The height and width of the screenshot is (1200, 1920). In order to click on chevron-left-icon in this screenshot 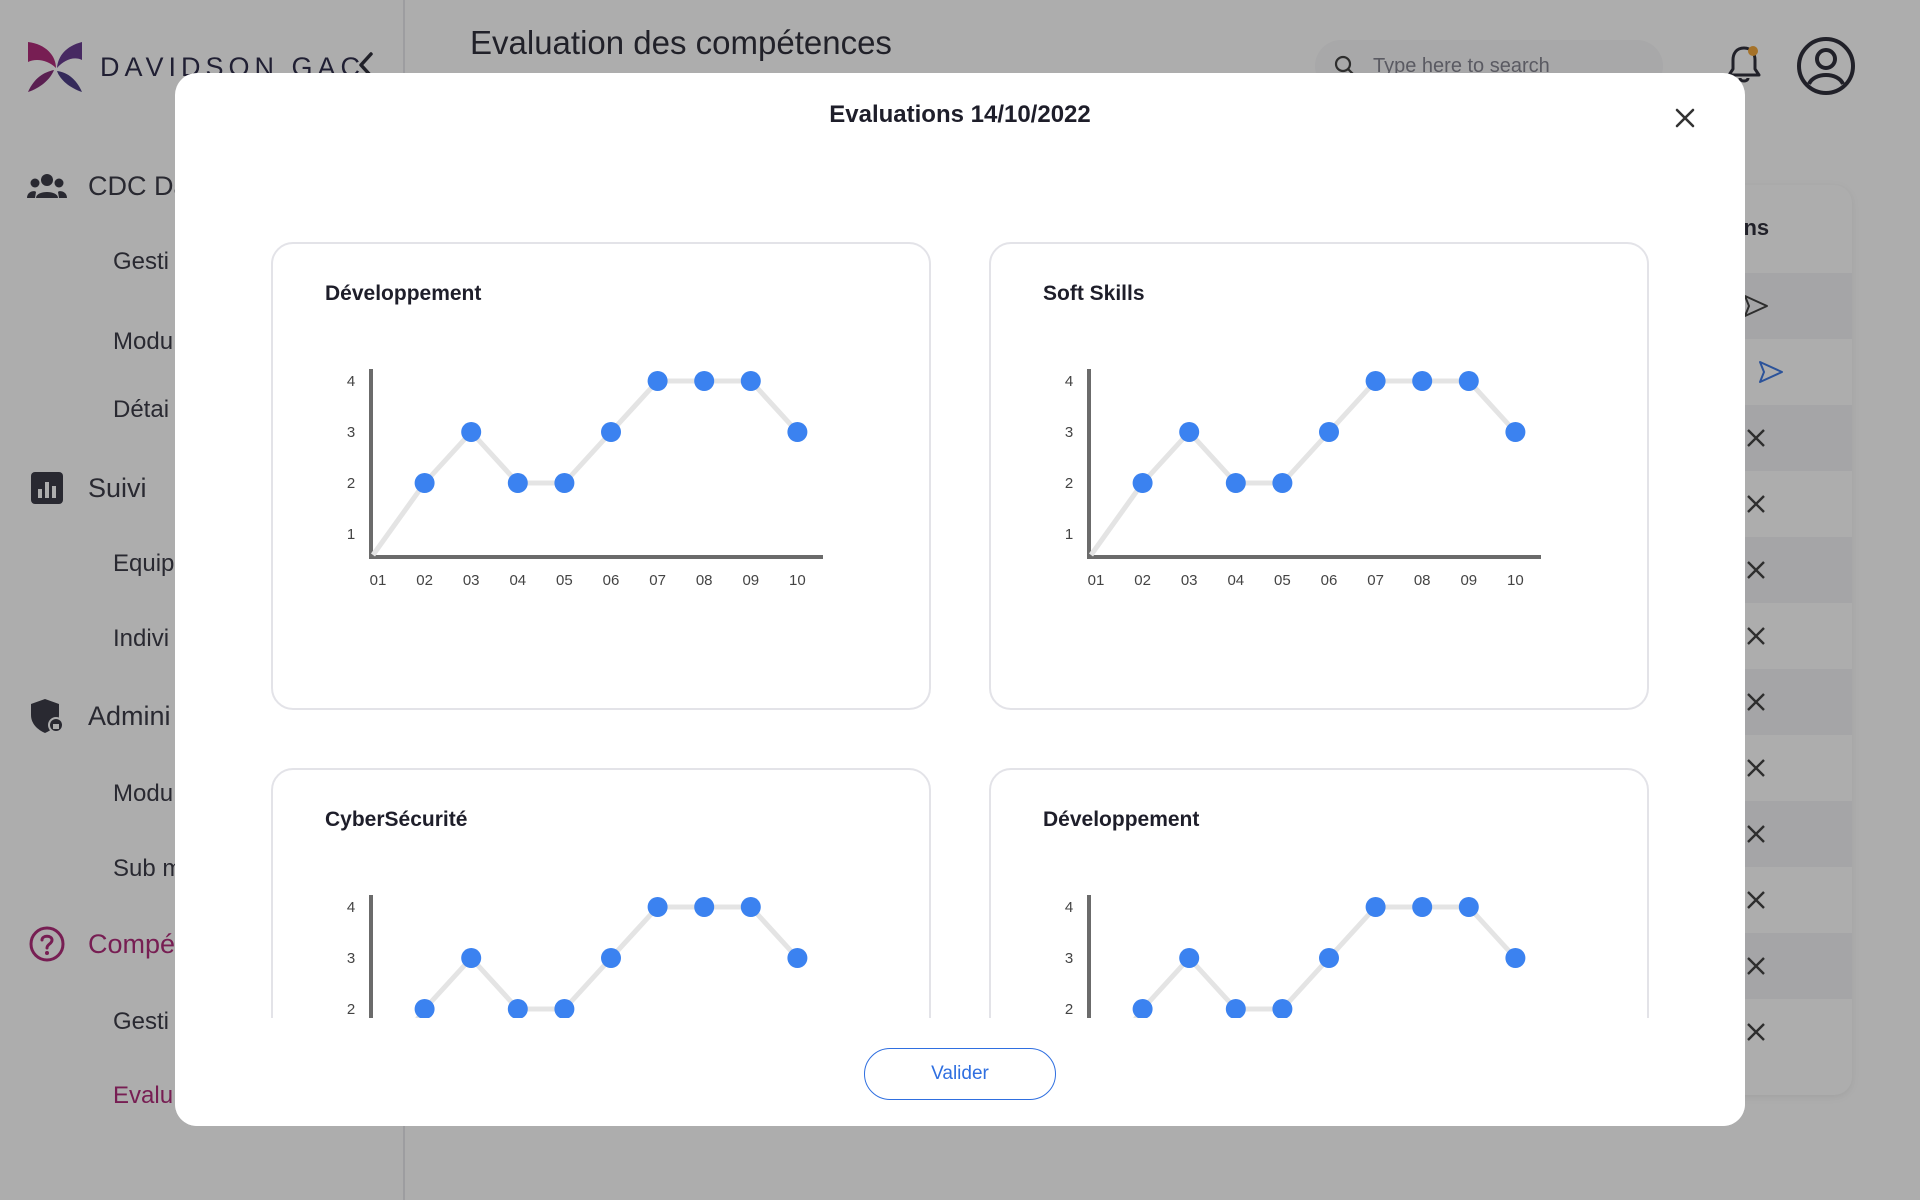, I will do `click(366, 65)`.